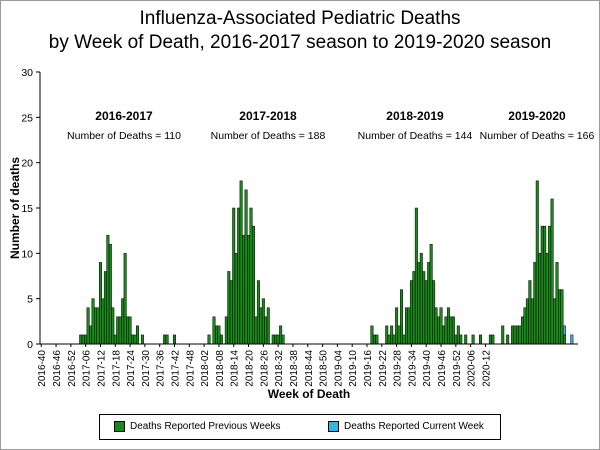 This screenshot has height=450, width=600. I want to click on x-tick-label: 2016-40, so click(42, 368).